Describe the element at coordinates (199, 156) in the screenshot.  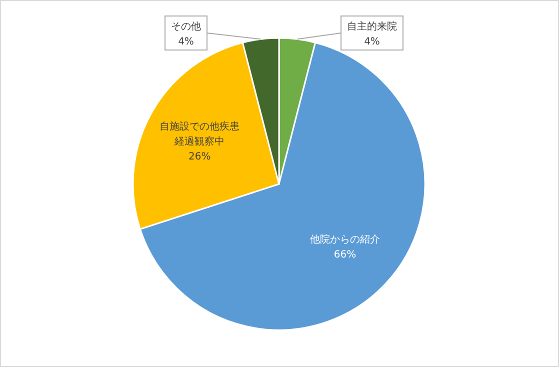
I see `data-label: 26%` at that location.